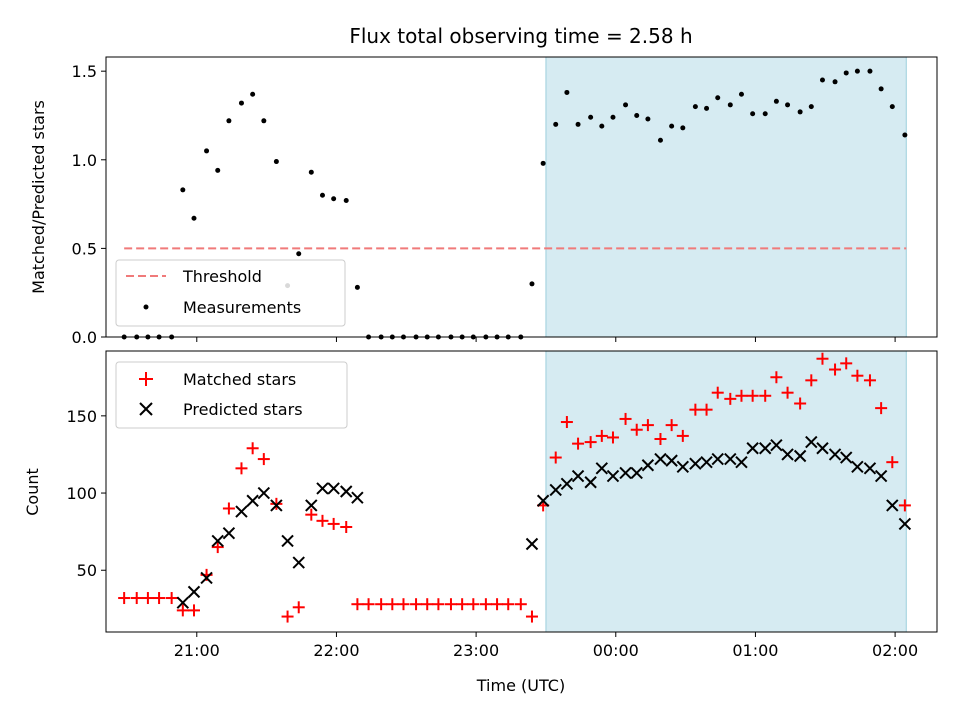  I want to click on observing-window-band, so click(726, 197).